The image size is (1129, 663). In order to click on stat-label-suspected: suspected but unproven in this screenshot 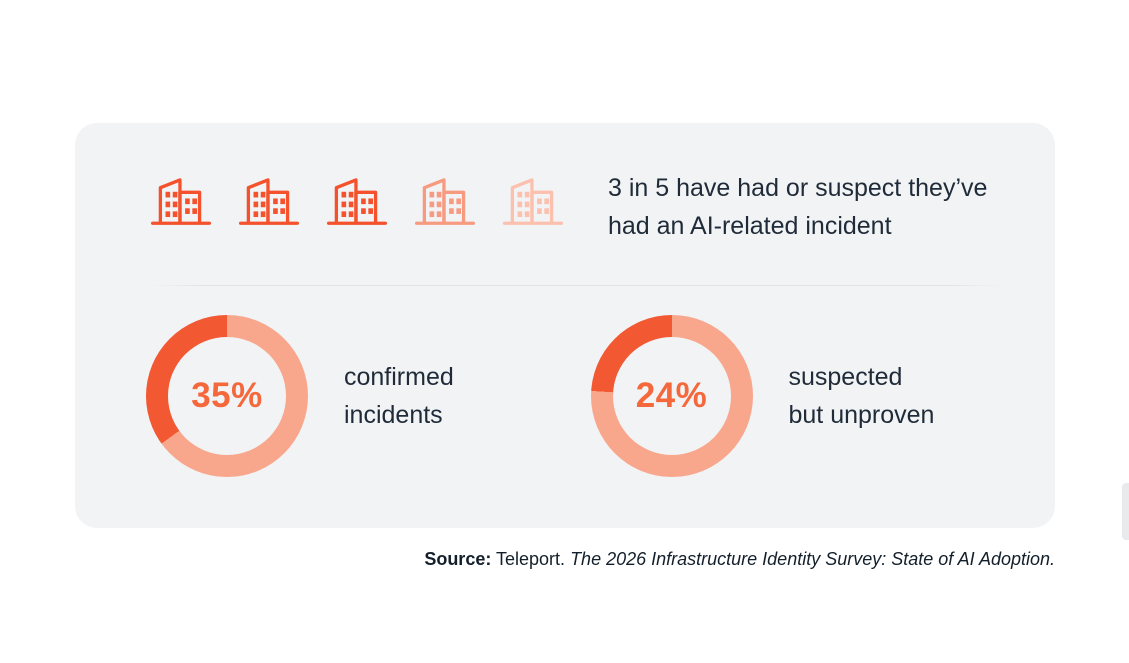, I will do `click(861, 396)`.